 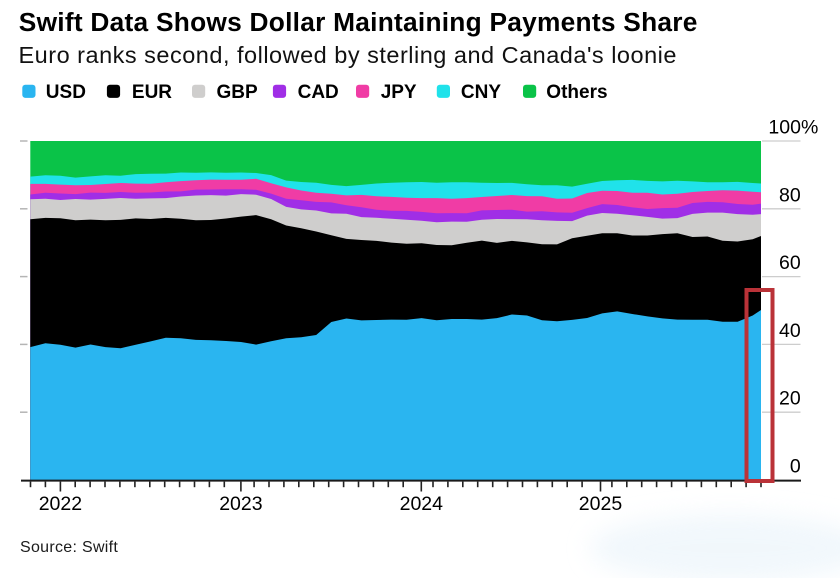 What do you see at coordinates (793, 128) in the screenshot?
I see `svg-text: 100%` at bounding box center [793, 128].